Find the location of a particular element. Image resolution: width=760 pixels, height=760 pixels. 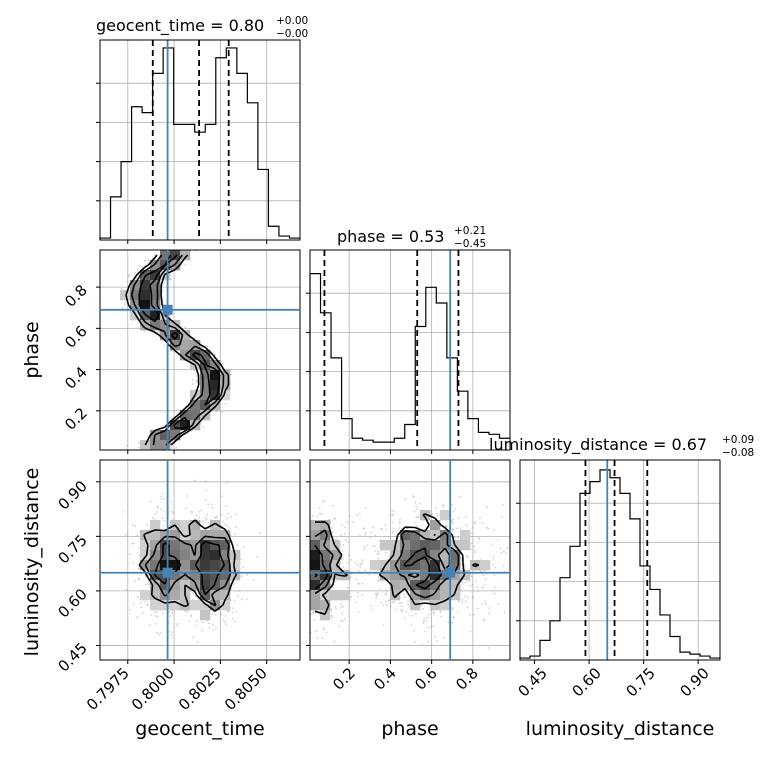

title-luminosity-distance: luminosity_distance = 0.67 is located at coordinates (598, 445).